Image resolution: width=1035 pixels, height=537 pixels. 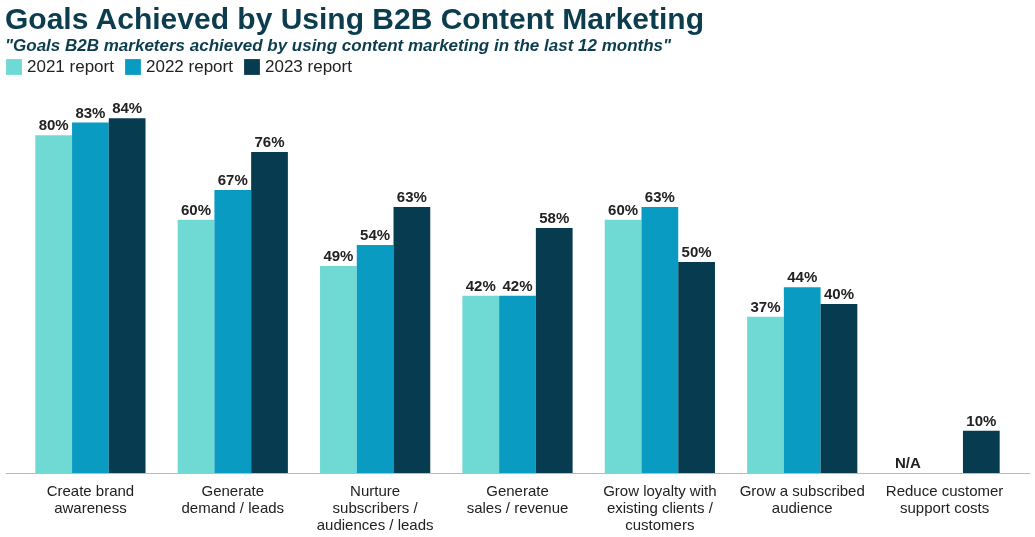 What do you see at coordinates (554, 218) in the screenshot?
I see `data-label: 58%` at bounding box center [554, 218].